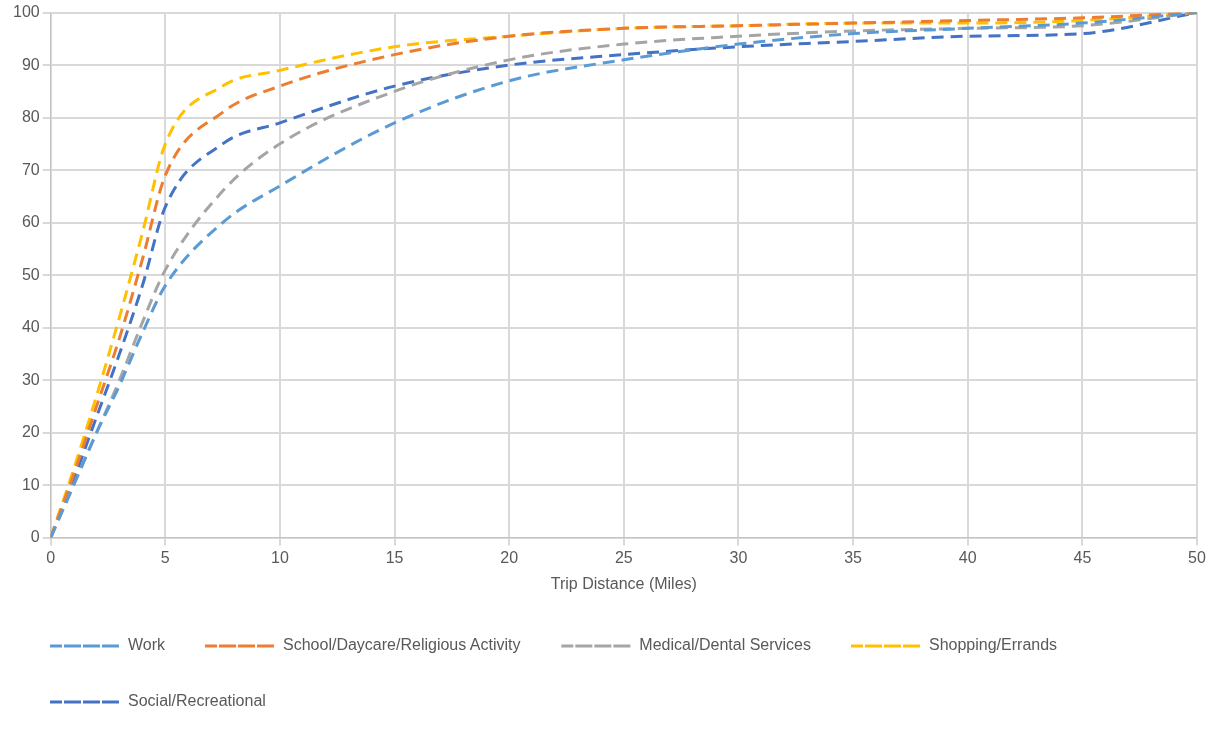 This screenshot has height=730, width=1217. Describe the element at coordinates (394, 557) in the screenshot. I see `x-tick-label: 15` at that location.